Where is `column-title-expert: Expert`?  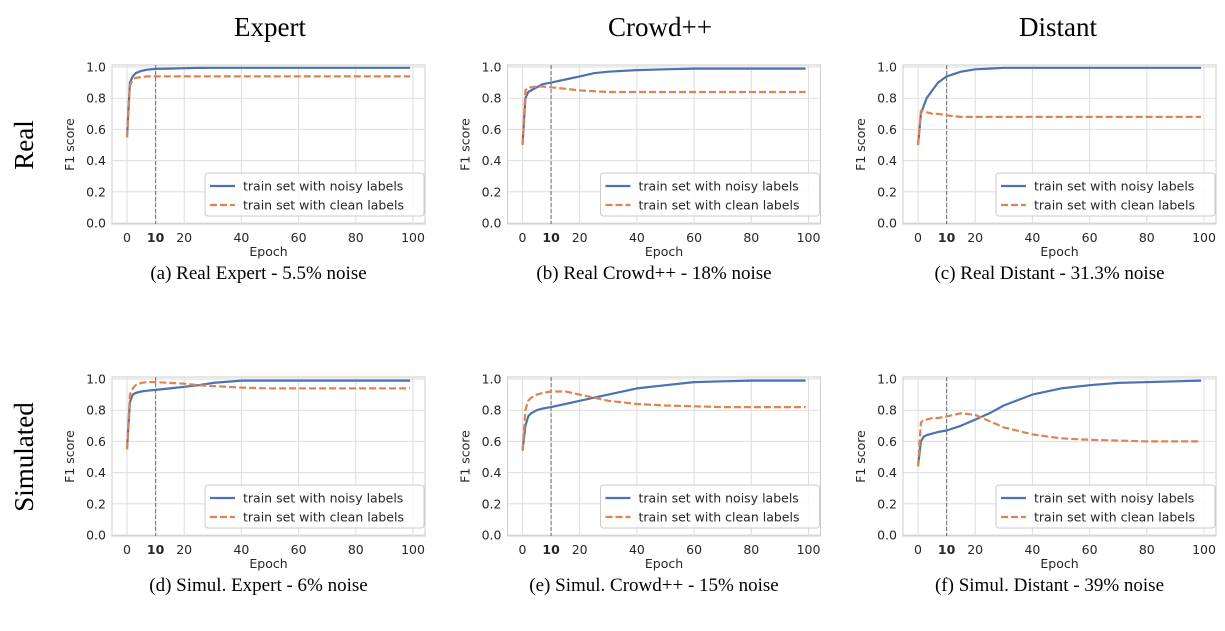 column-title-expert: Expert is located at coordinates (270, 27).